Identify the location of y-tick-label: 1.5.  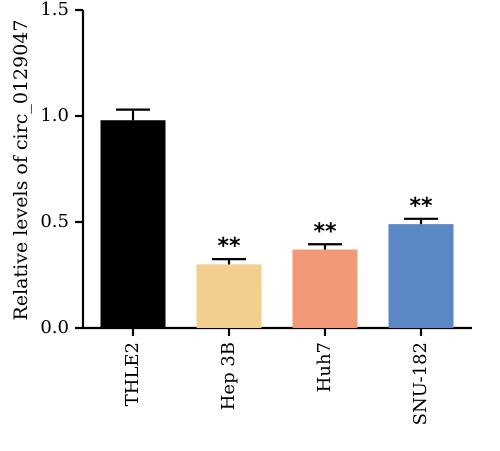
(54, 10).